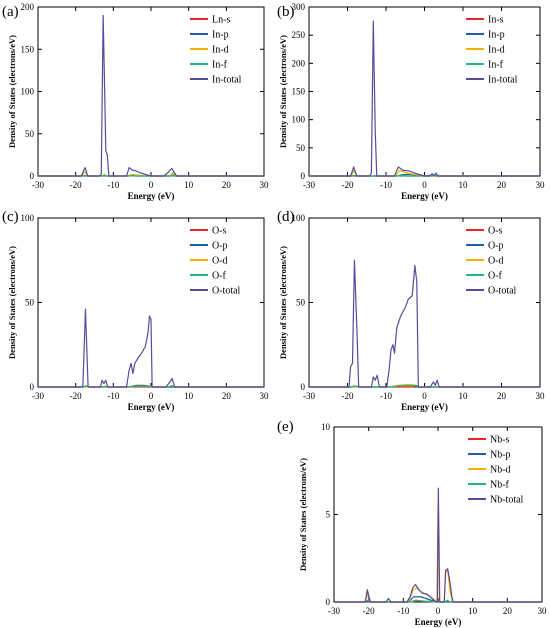  I want to click on legend-label: O-s, so click(219, 231).